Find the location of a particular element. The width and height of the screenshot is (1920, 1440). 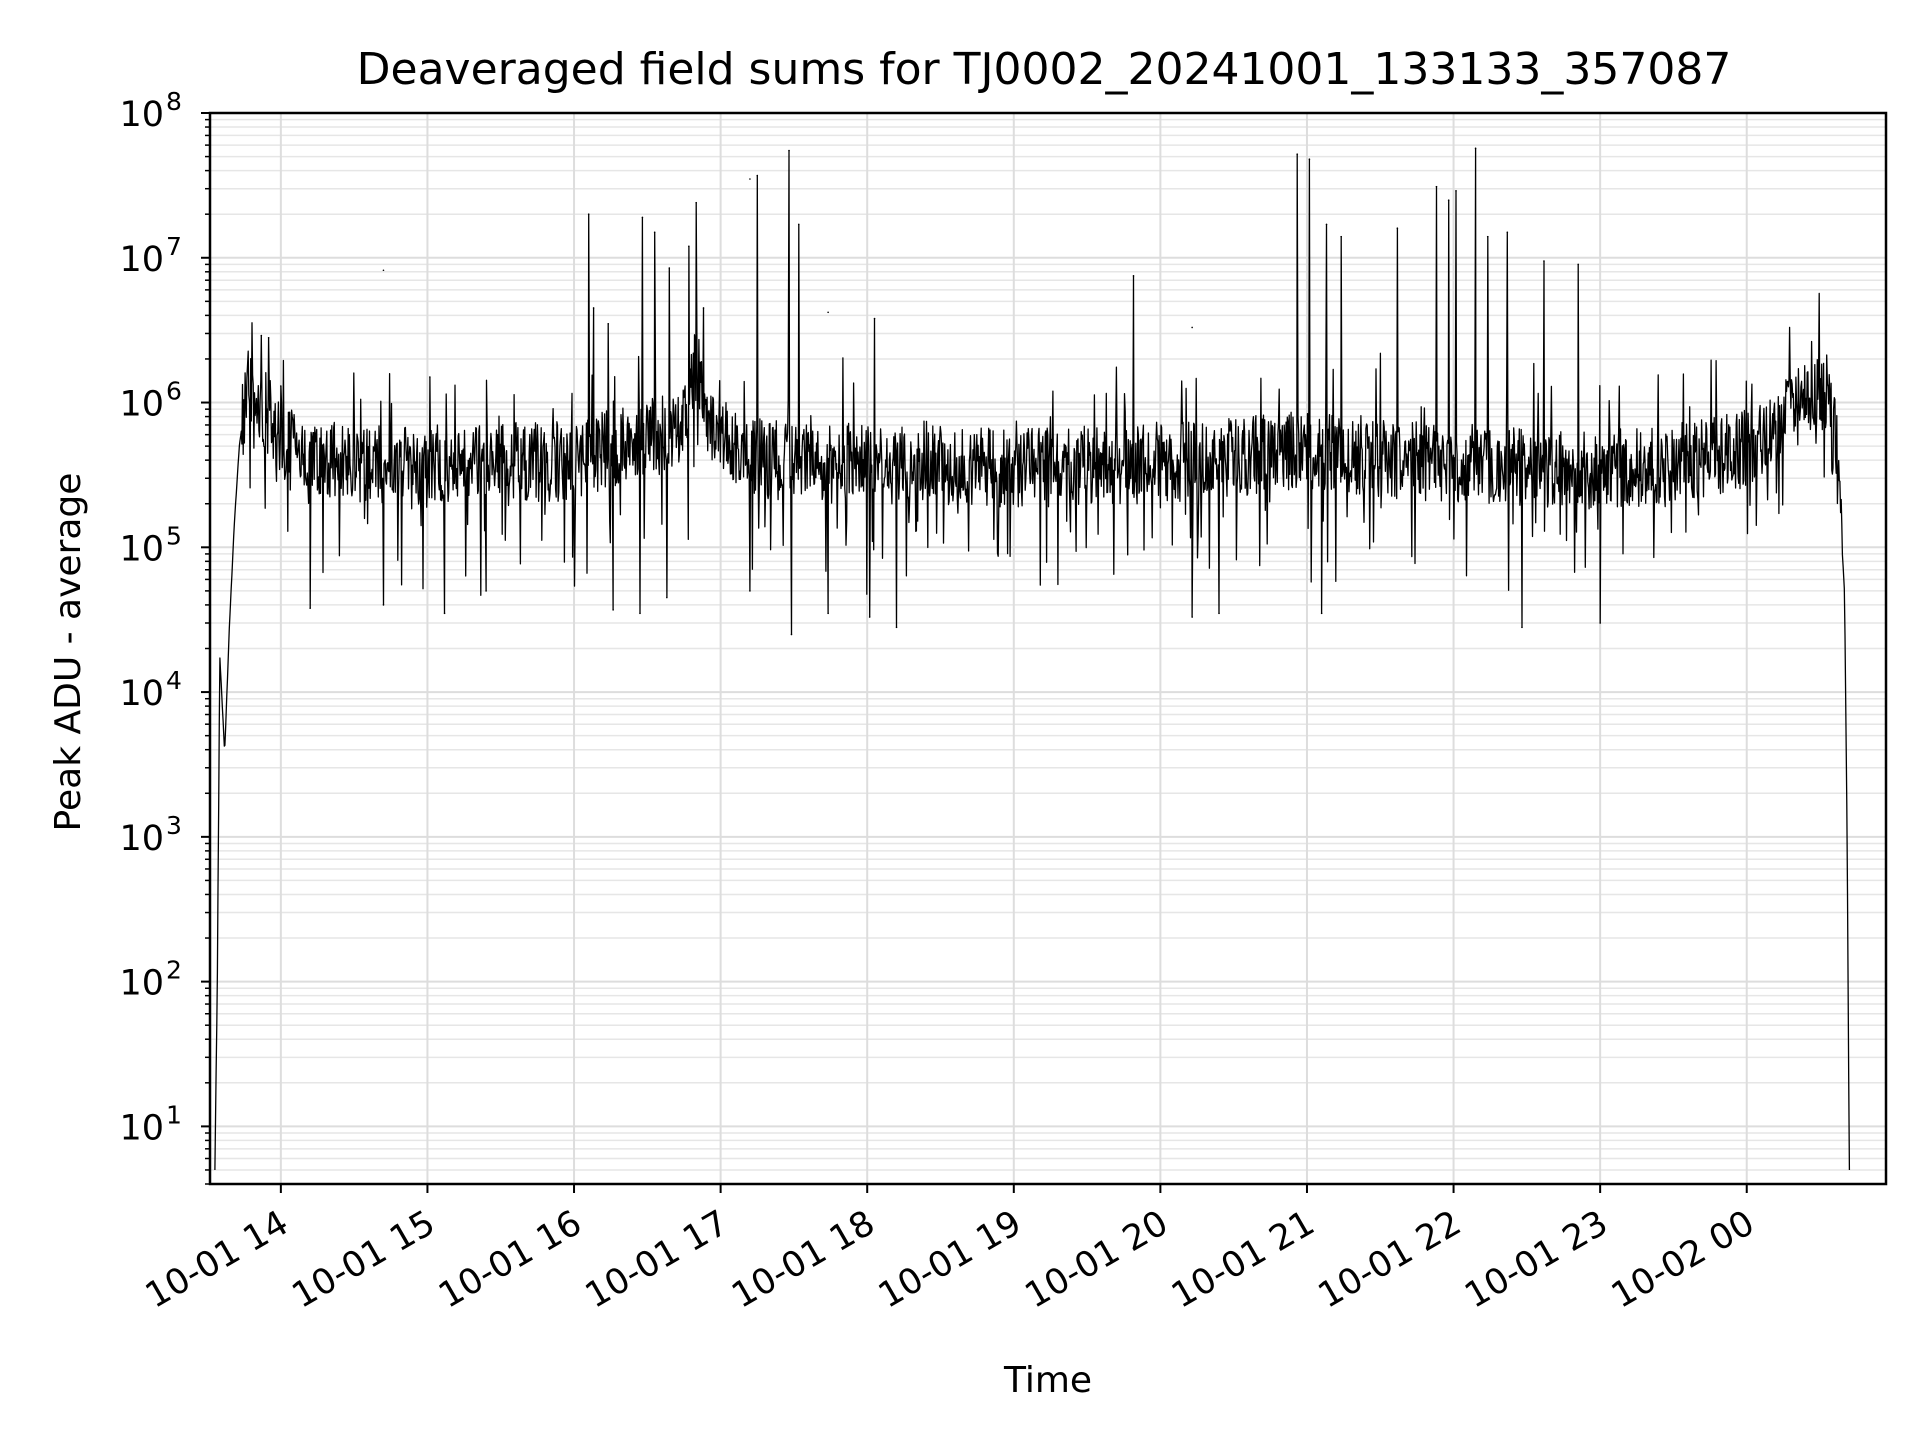

y-tick-label-exponent: 7 is located at coordinates (174, 246).